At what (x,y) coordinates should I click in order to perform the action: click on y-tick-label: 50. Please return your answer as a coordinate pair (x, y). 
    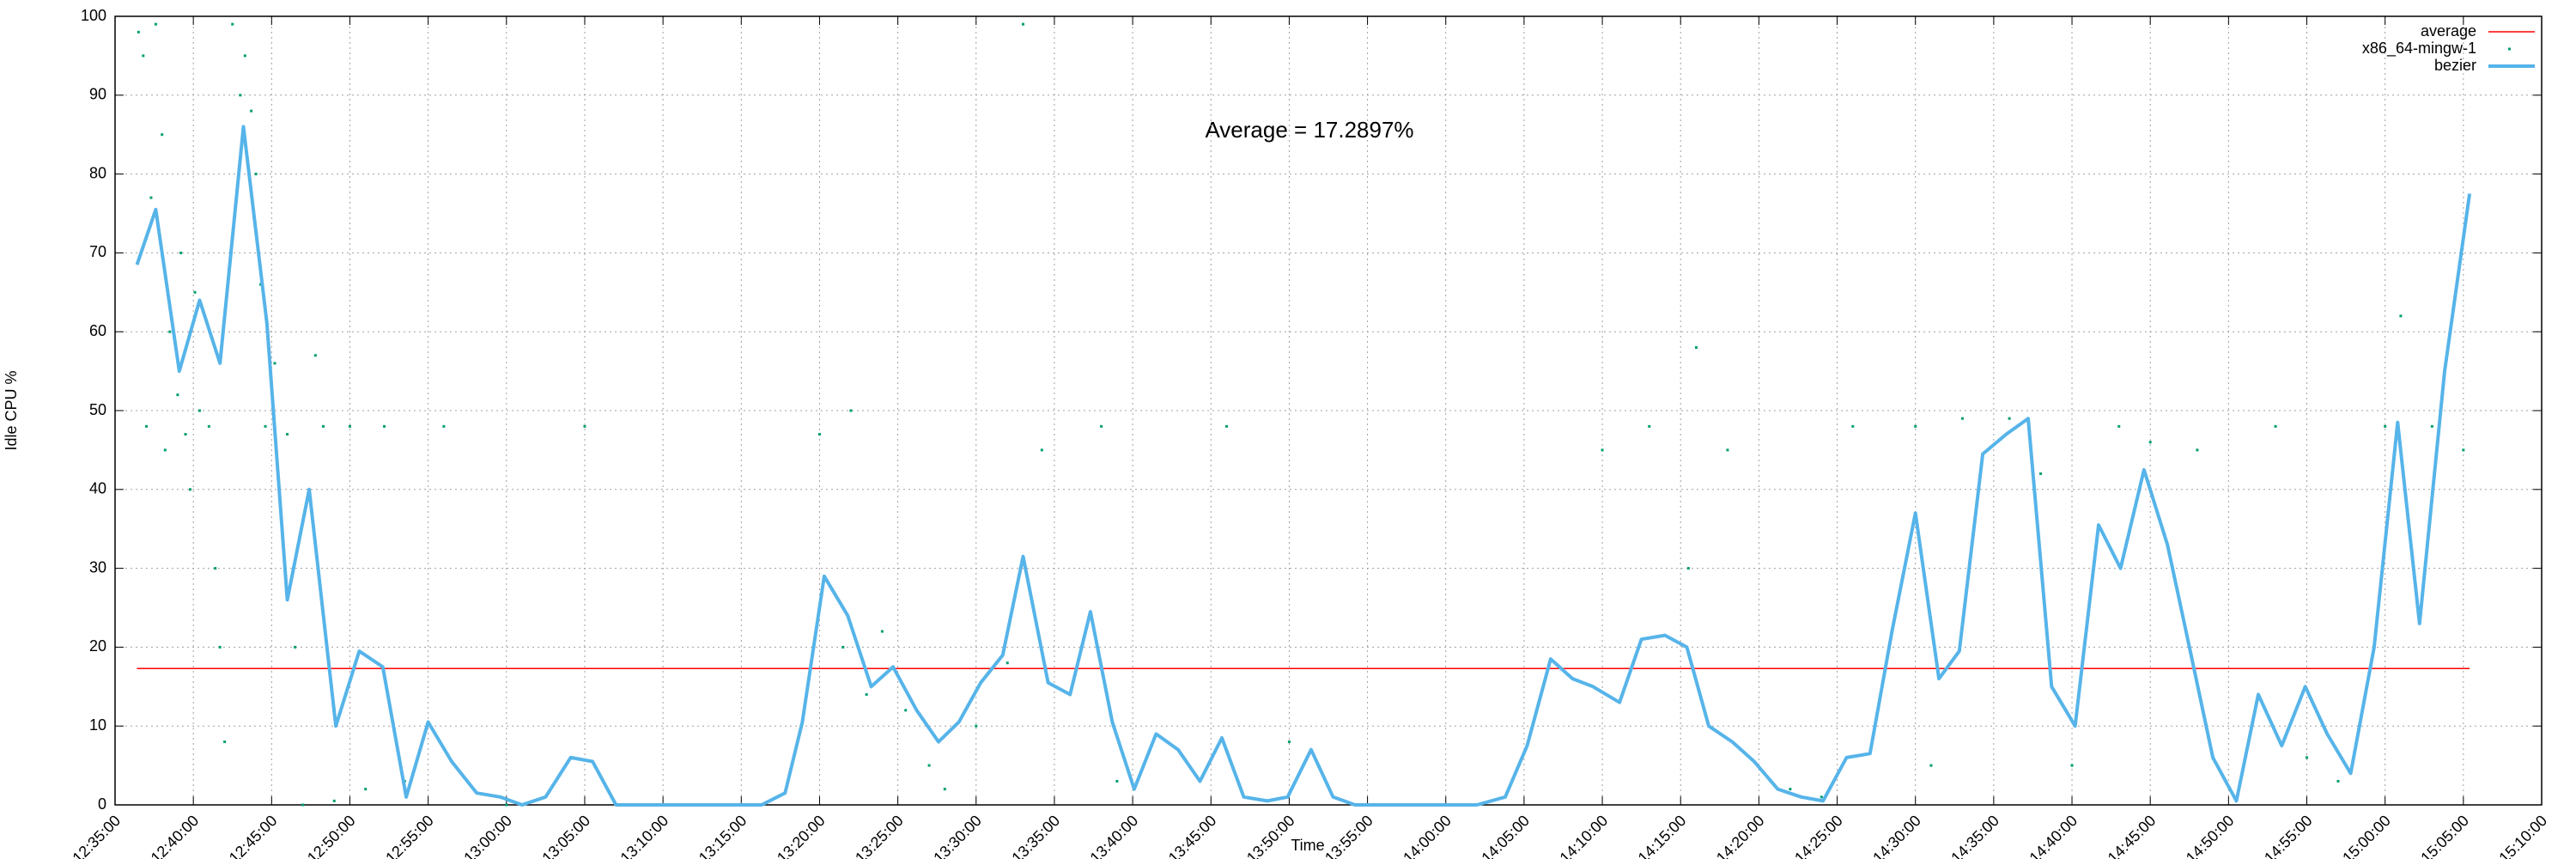
    Looking at the image, I should click on (98, 409).